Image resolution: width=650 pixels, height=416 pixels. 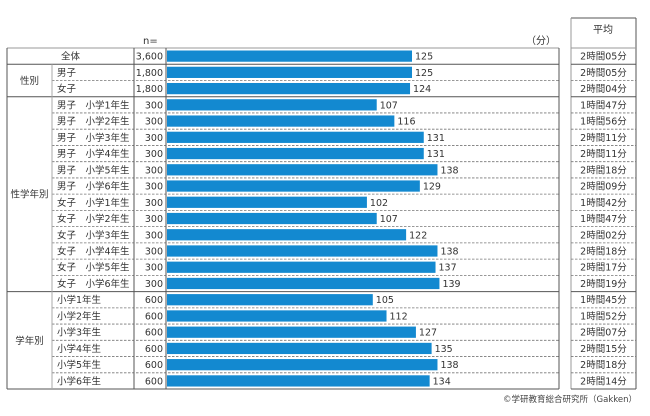 What do you see at coordinates (67, 73) in the screenshot?
I see `row-label: 男子` at bounding box center [67, 73].